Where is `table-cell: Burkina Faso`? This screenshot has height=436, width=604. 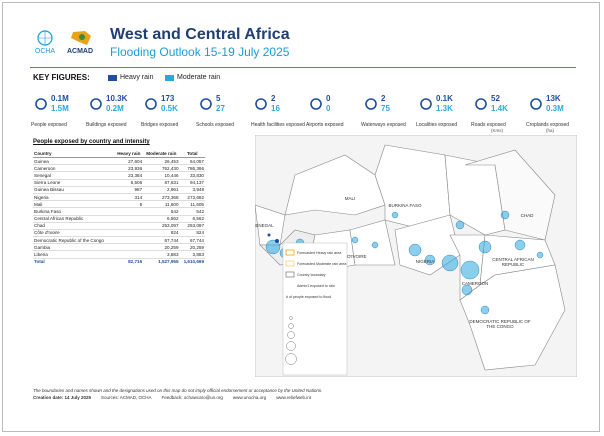 table-cell: Burkina Faso is located at coordinates (74, 211).